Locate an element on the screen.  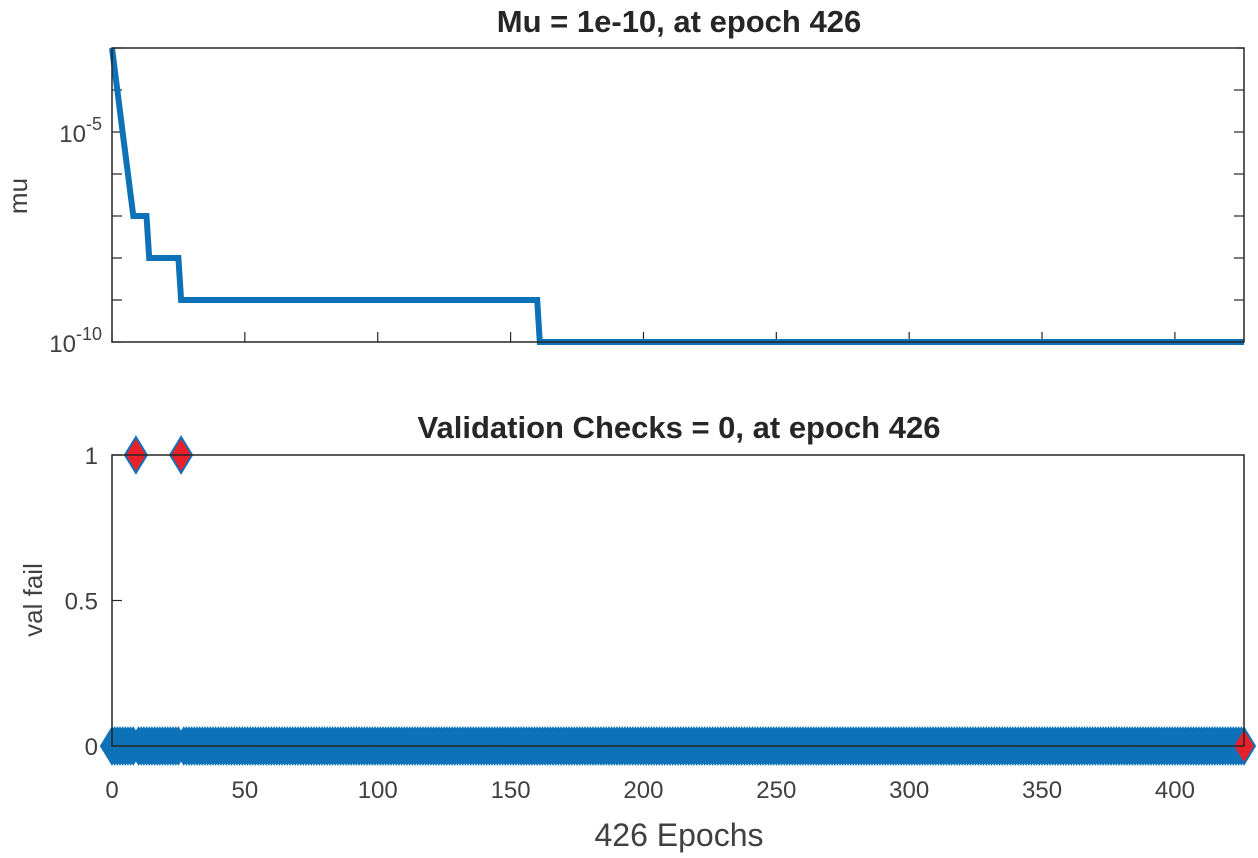
mu-y-tick-label: 10-10 is located at coordinates (75, 341).